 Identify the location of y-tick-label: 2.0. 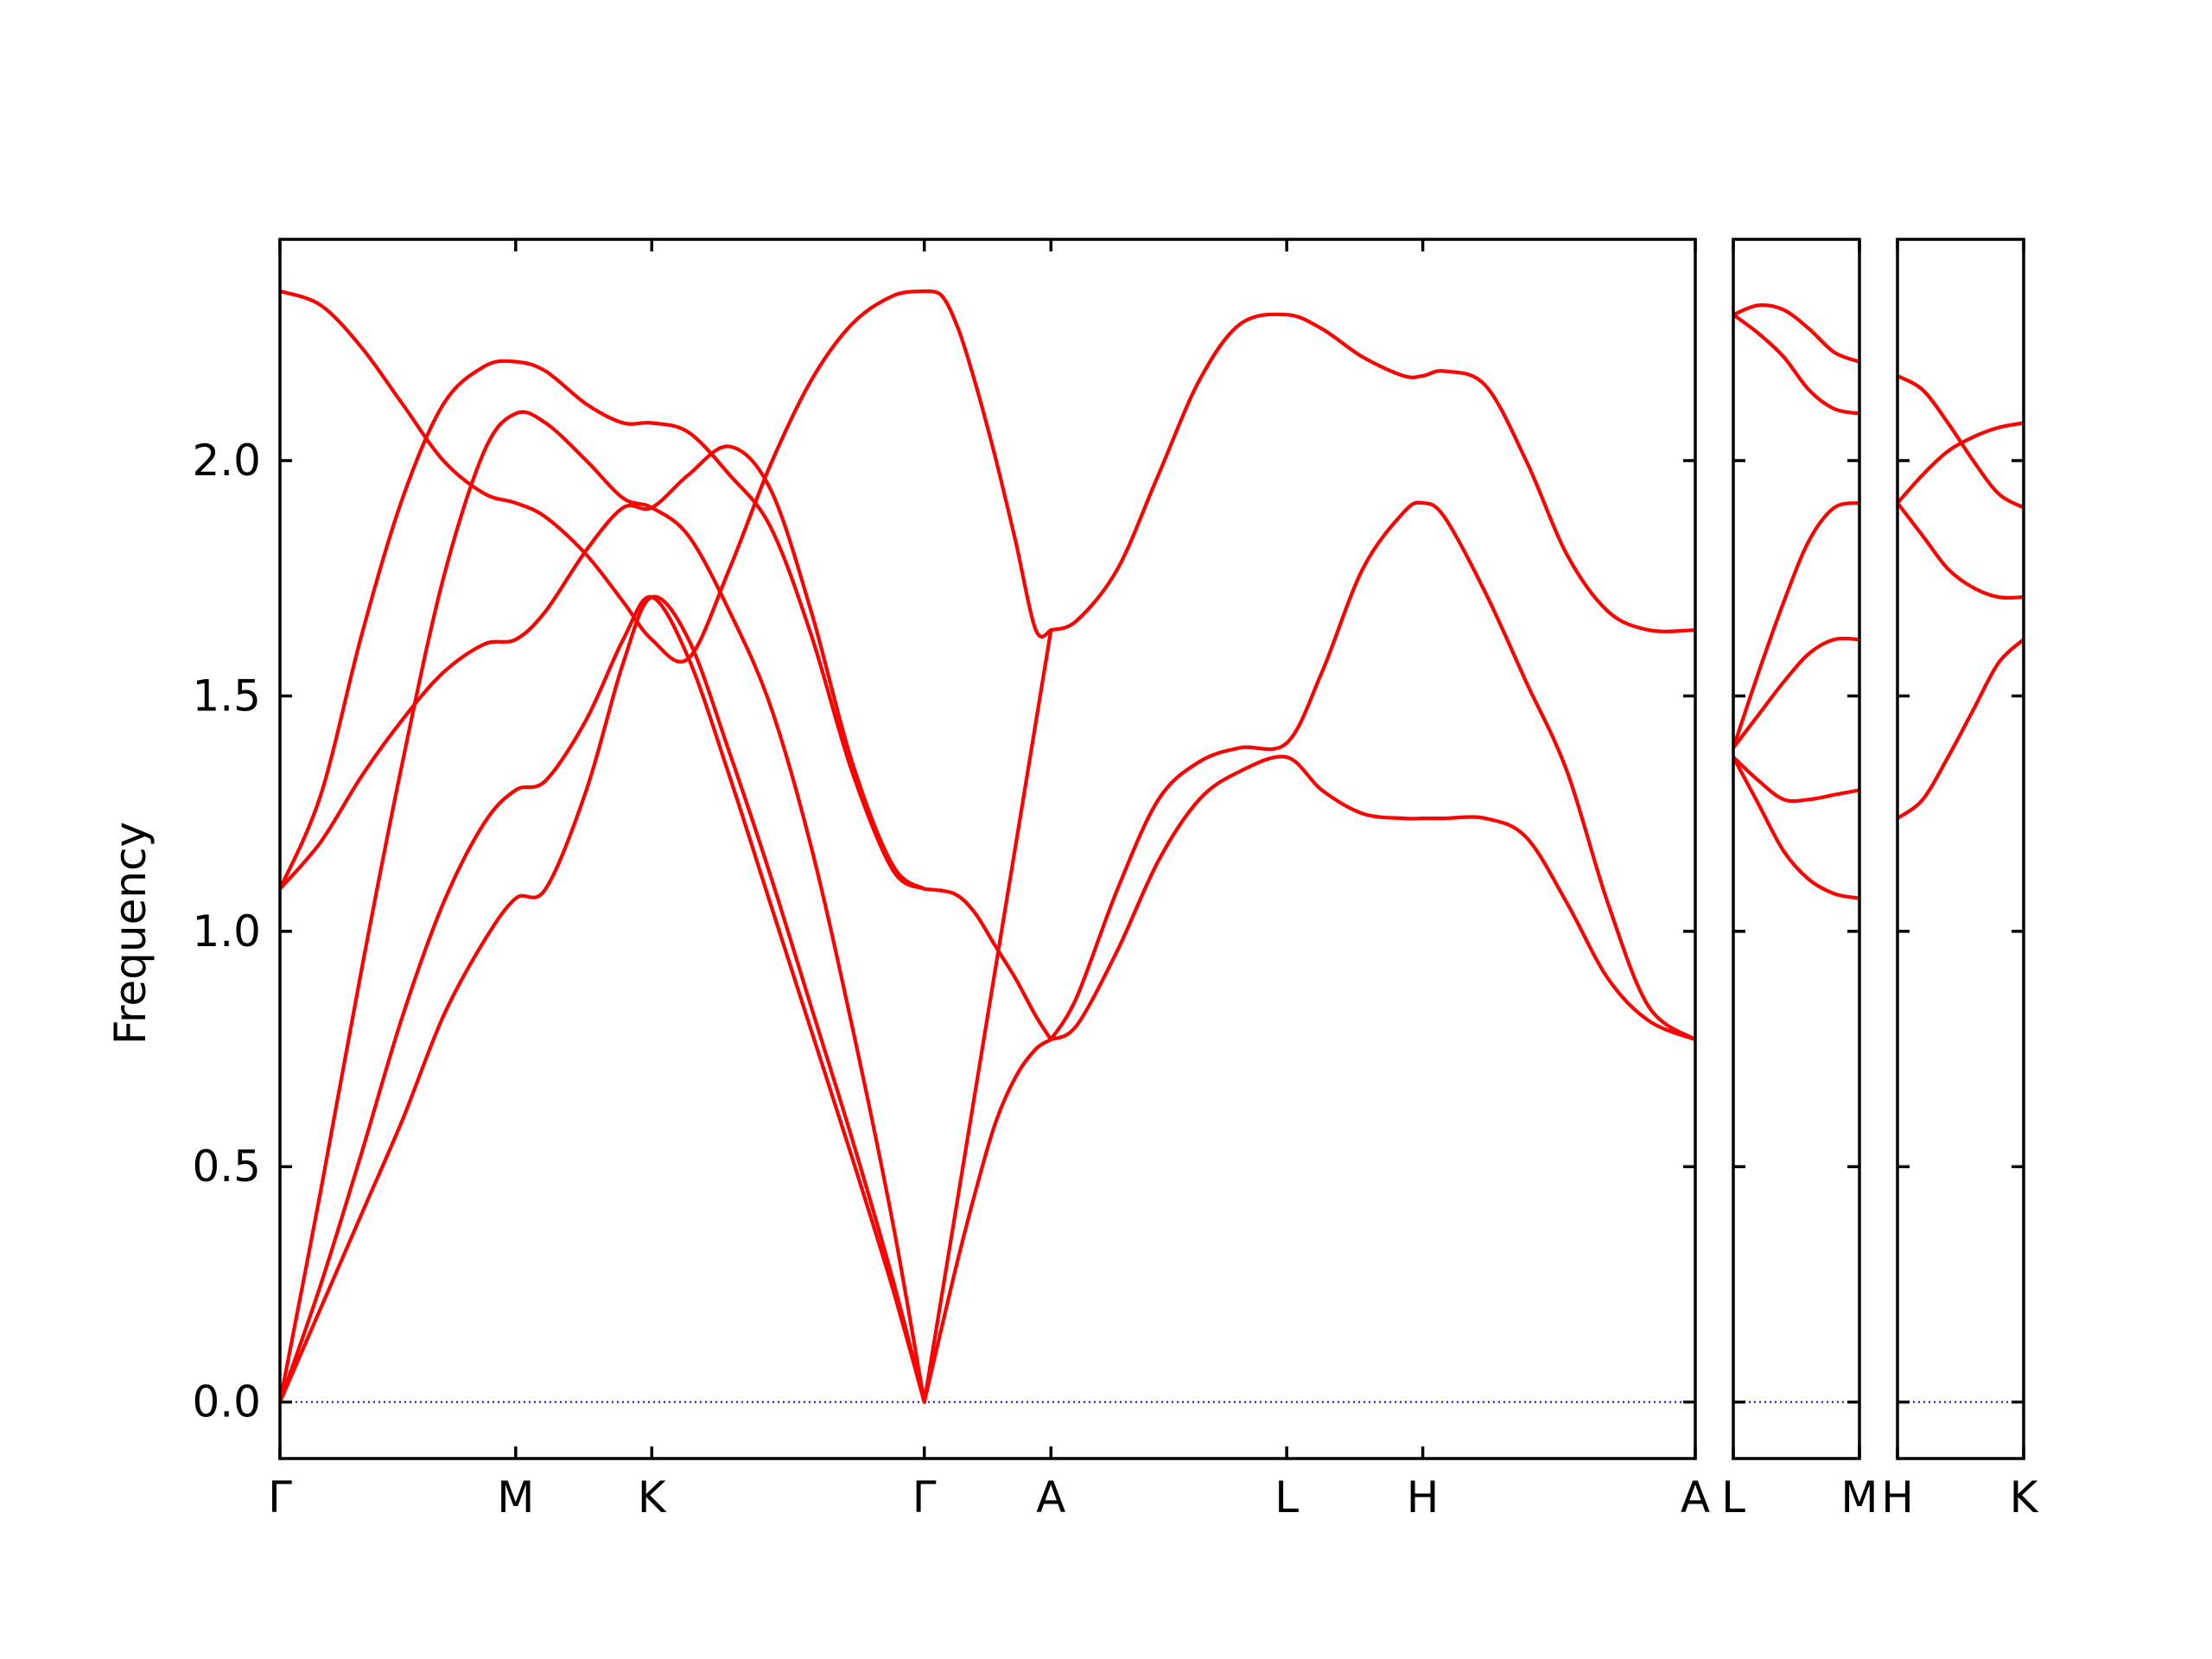
(226, 460).